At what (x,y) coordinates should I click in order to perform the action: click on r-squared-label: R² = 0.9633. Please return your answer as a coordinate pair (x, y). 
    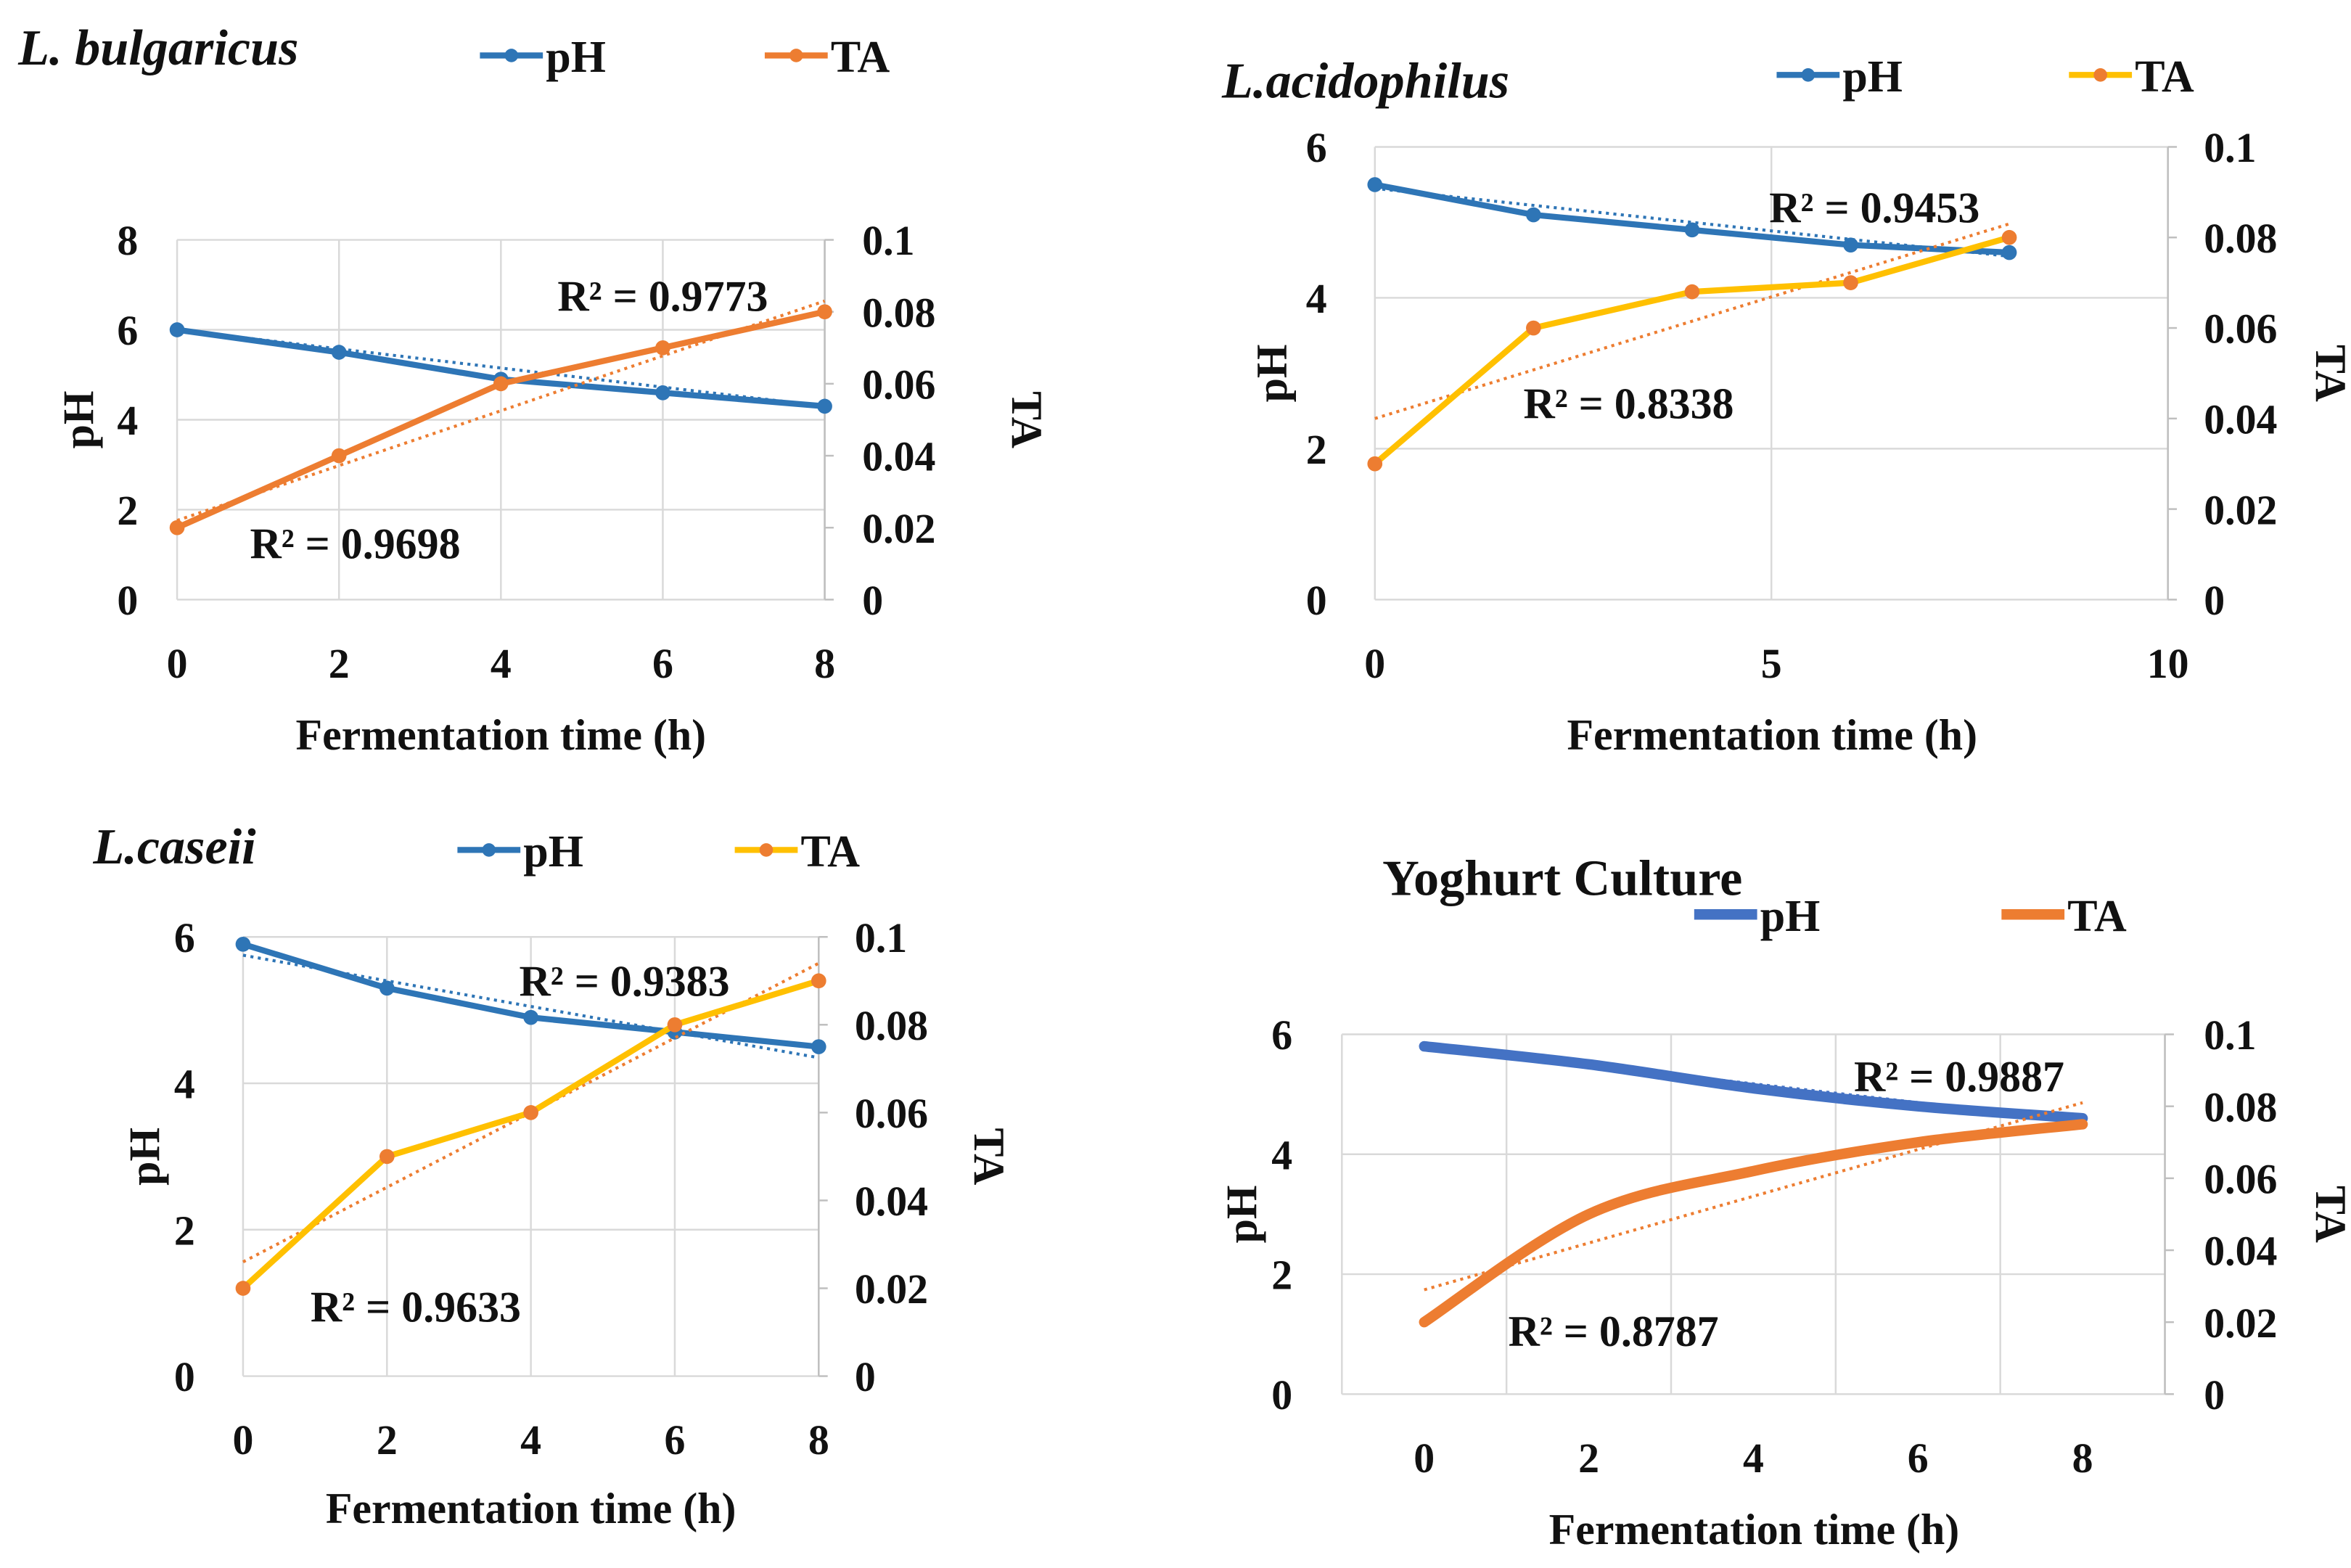
    Looking at the image, I should click on (416, 1307).